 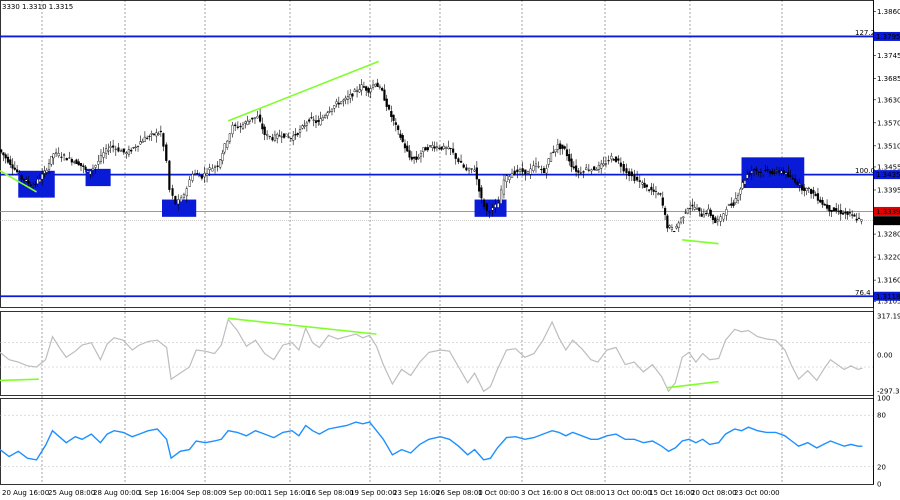 I want to click on x-tick-label: 16 Sep 08:00, so click(x=330, y=493).